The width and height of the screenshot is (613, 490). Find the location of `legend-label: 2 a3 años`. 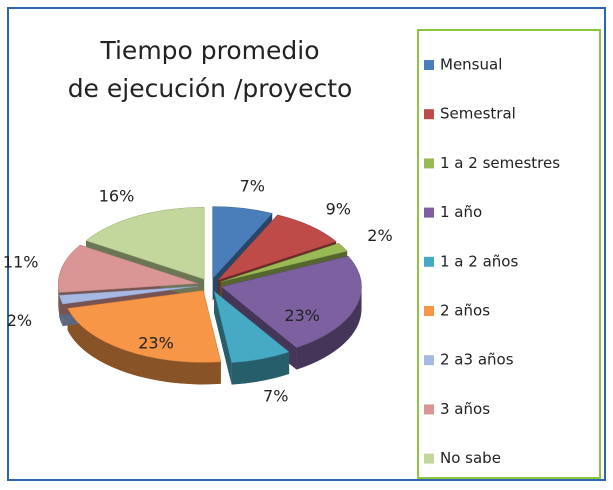

legend-label: 2 a3 años is located at coordinates (477, 360).